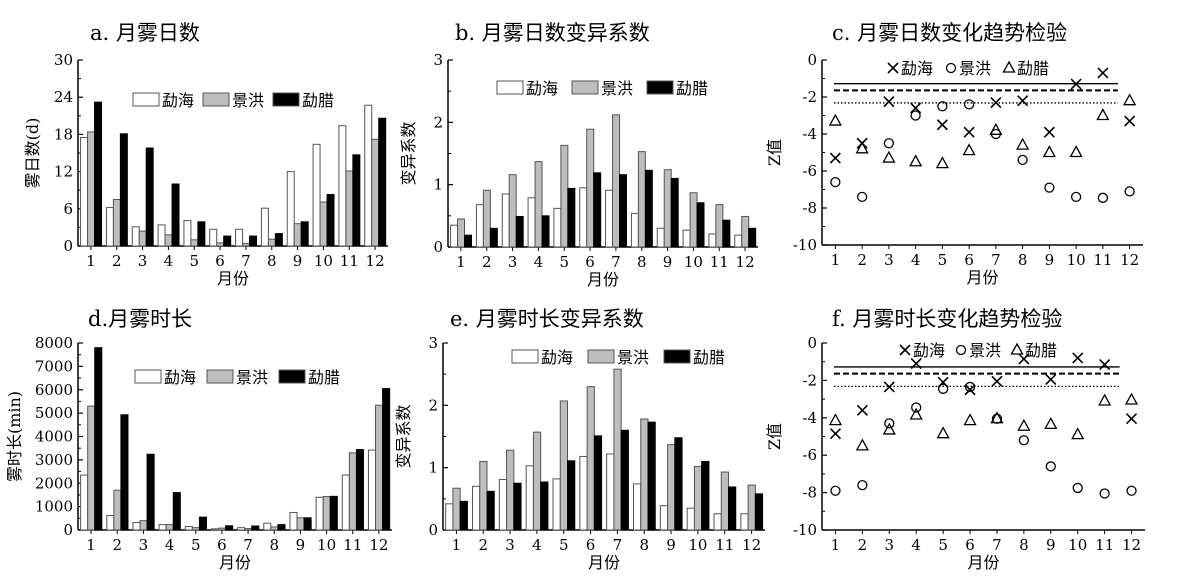  I want to click on x-axis-label: 月份, so click(983, 562).